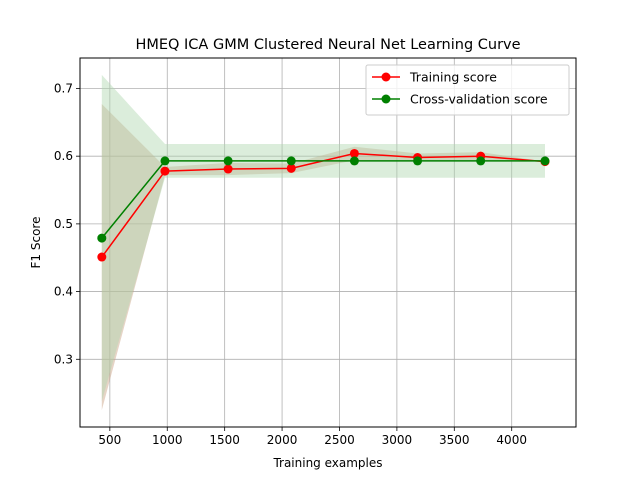 The height and width of the screenshot is (480, 640). What do you see at coordinates (339, 440) in the screenshot?
I see `x-tick-label: 2500` at bounding box center [339, 440].